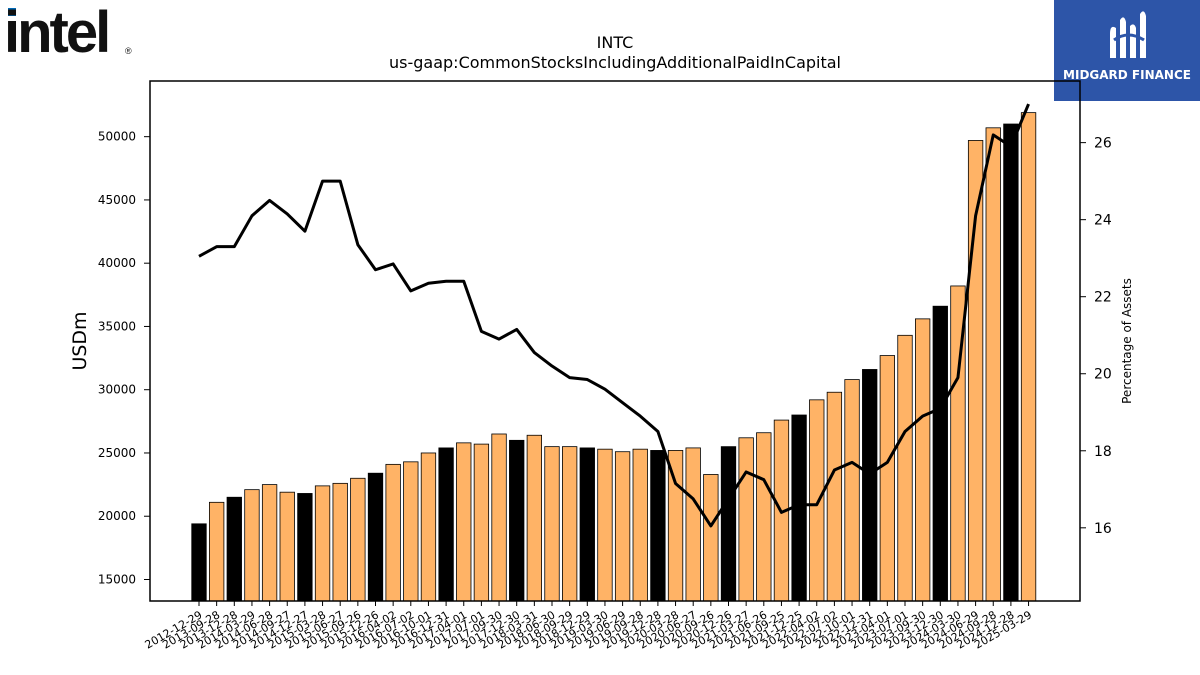 This screenshot has width=1200, height=675. What do you see at coordinates (1127, 75) in the screenshot?
I see `midgard-logo-text: MIDGARD FINANCE` at bounding box center [1127, 75].